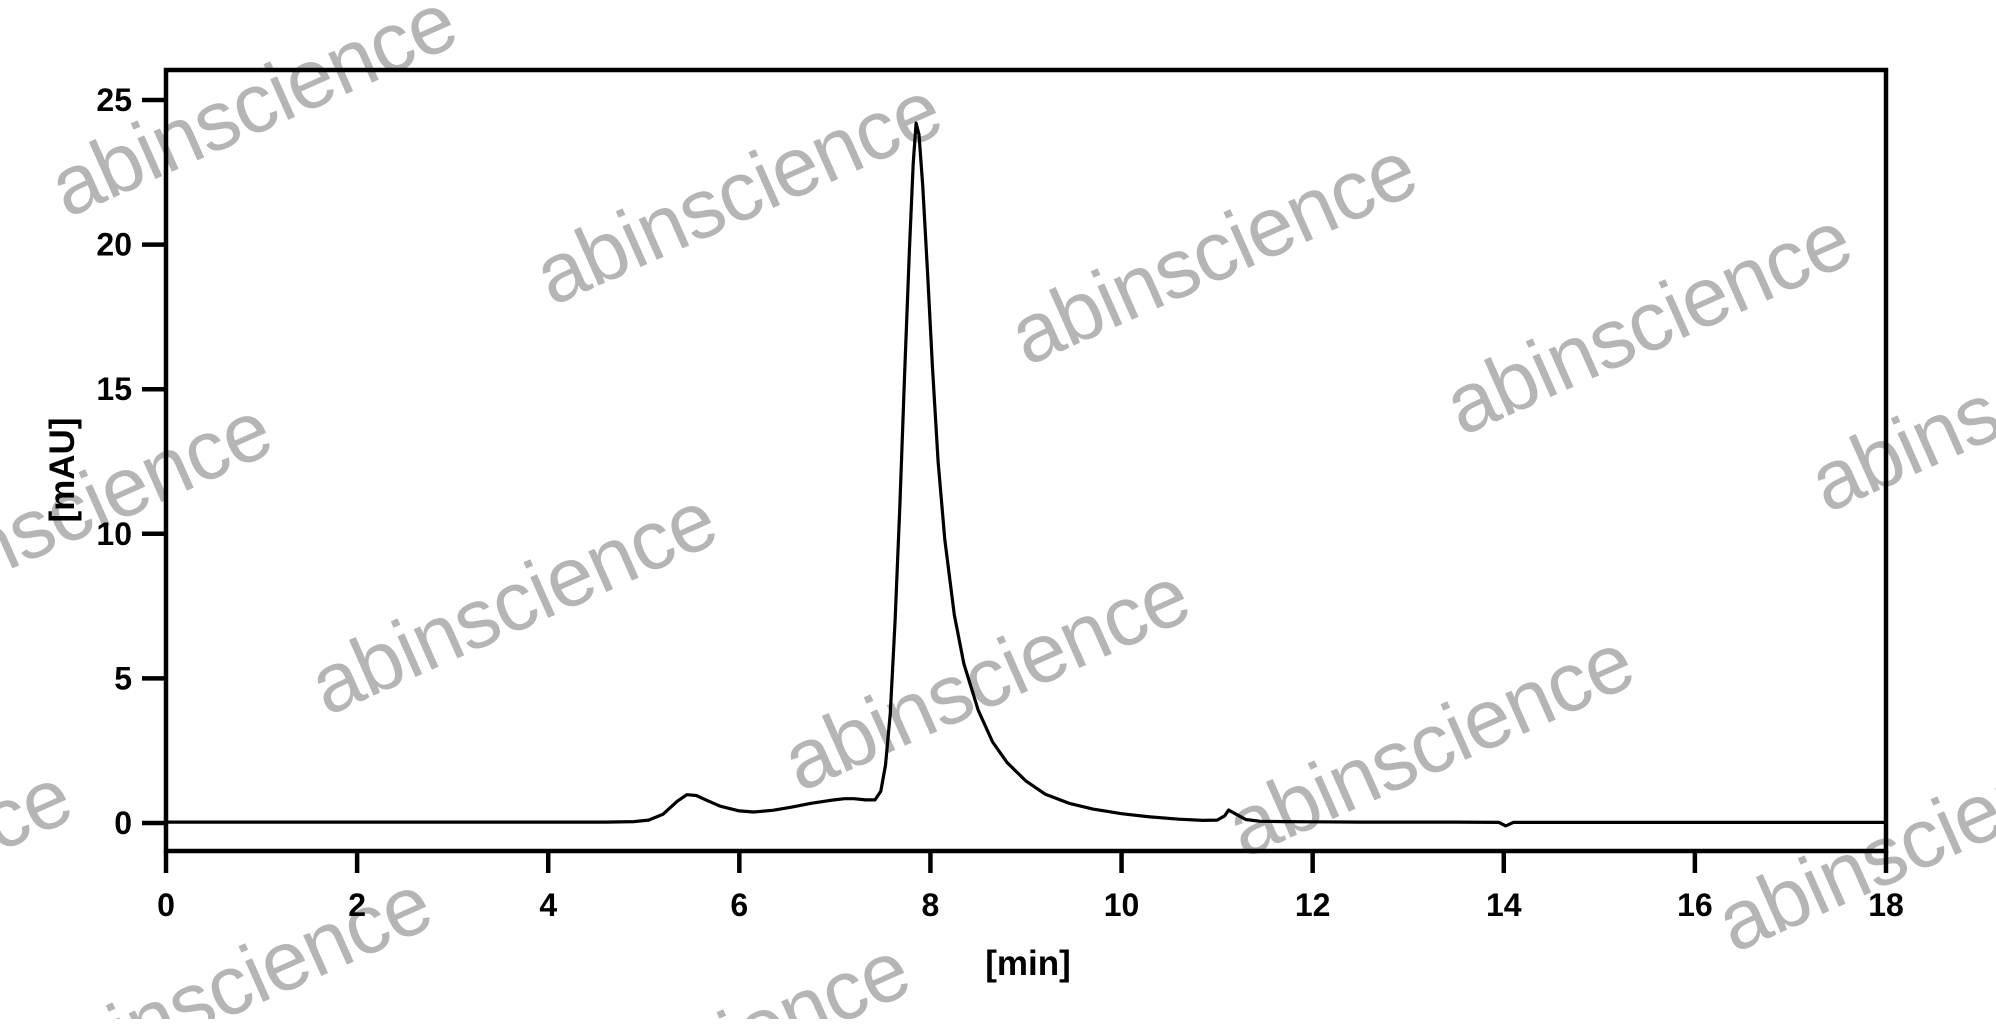 The image size is (1996, 1024). I want to click on y-tick-label: 10, so click(114, 534).